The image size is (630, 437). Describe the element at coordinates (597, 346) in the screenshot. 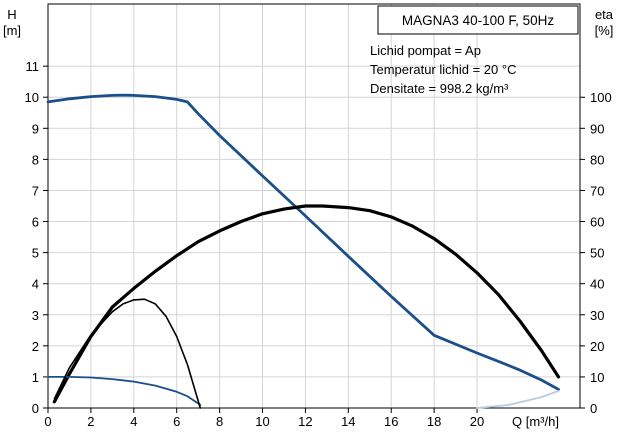

I see `y-right-tick-label: 20` at that location.